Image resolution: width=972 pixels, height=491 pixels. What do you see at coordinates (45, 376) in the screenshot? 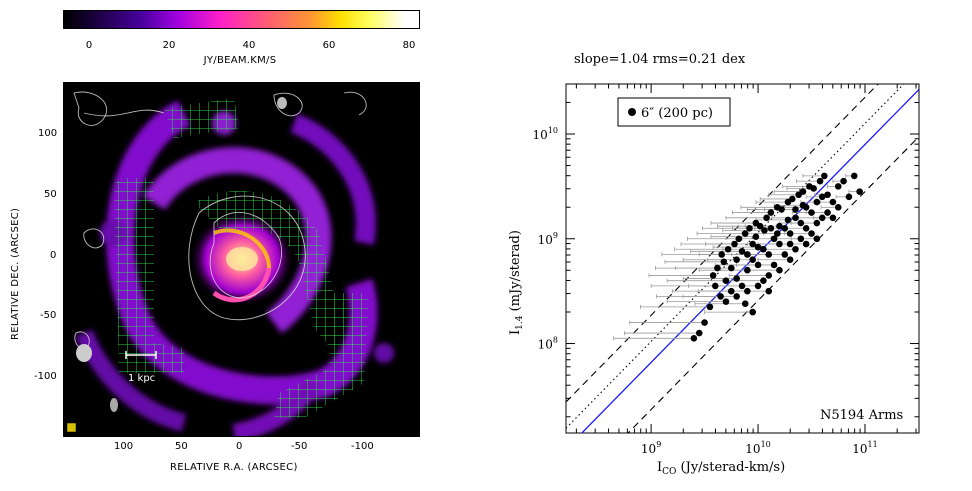
I see `map-y-tick: -100` at bounding box center [45, 376].